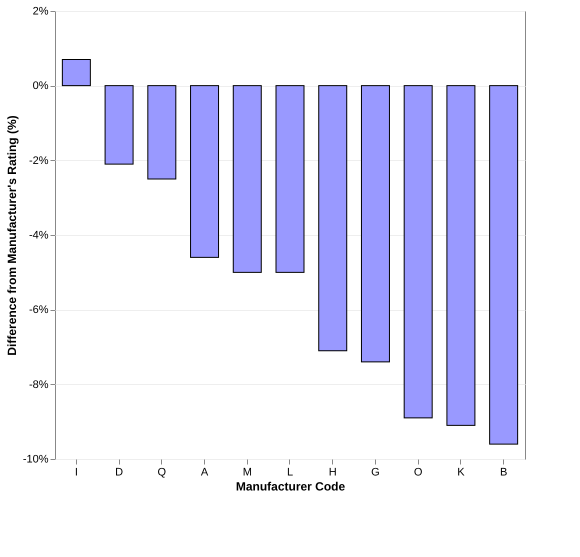 The height and width of the screenshot is (557, 580). Describe the element at coordinates (504, 472) in the screenshot. I see `x-tick-label: B` at that location.